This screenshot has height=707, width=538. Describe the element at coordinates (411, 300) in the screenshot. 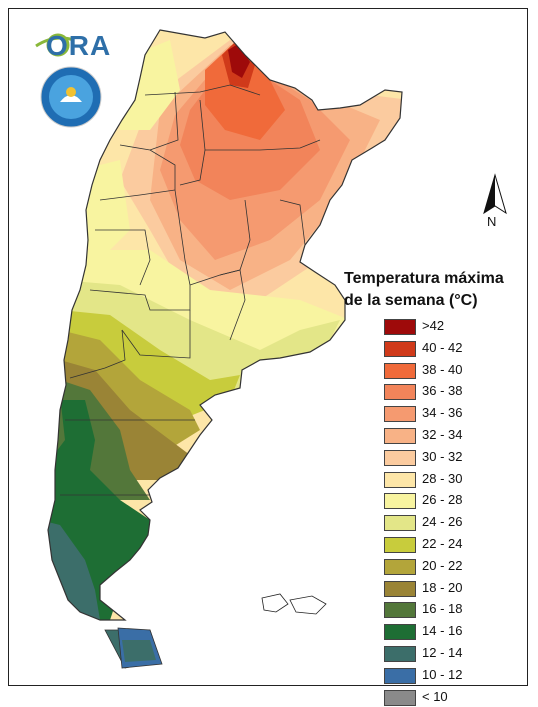

I see `legend-title-line2: de la semana (°C)` at that location.